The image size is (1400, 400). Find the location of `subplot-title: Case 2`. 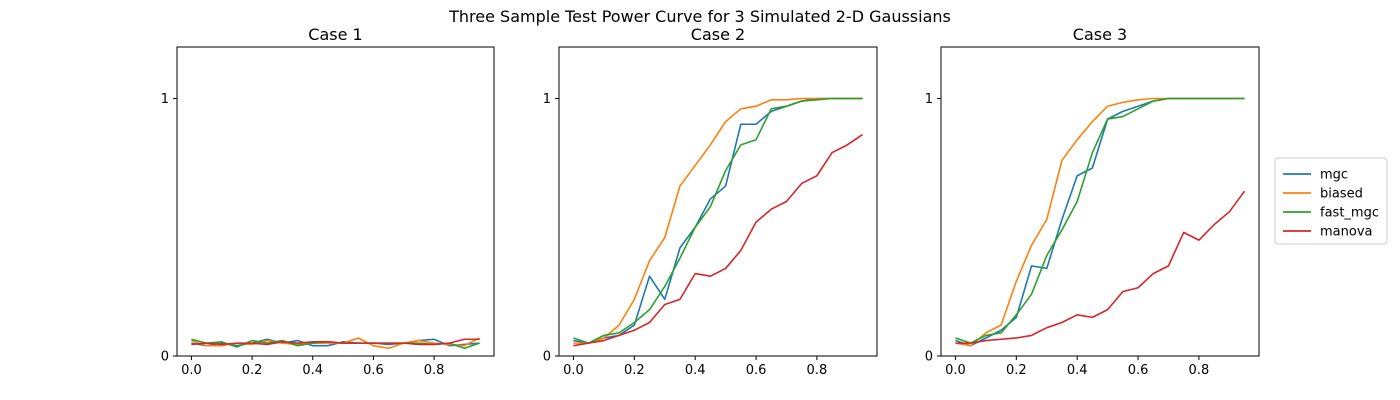

subplot-title: Case 2 is located at coordinates (718, 34).